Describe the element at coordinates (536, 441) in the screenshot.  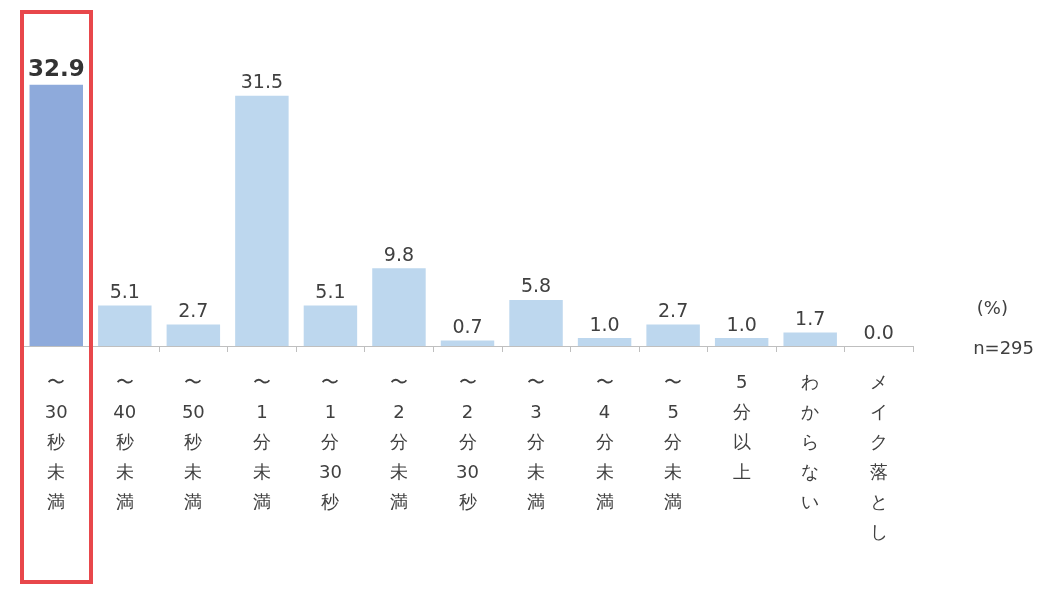
I see `x-tick-label: 〜3分未満` at that location.